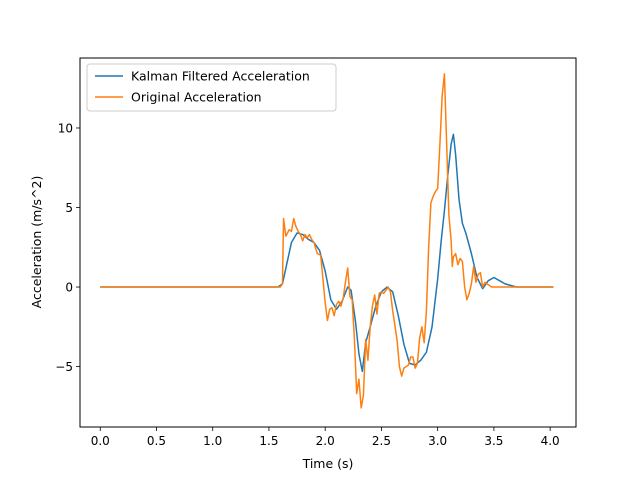 This screenshot has height=480, width=640. I want to click on x-tick-label: 3.0, so click(437, 441).